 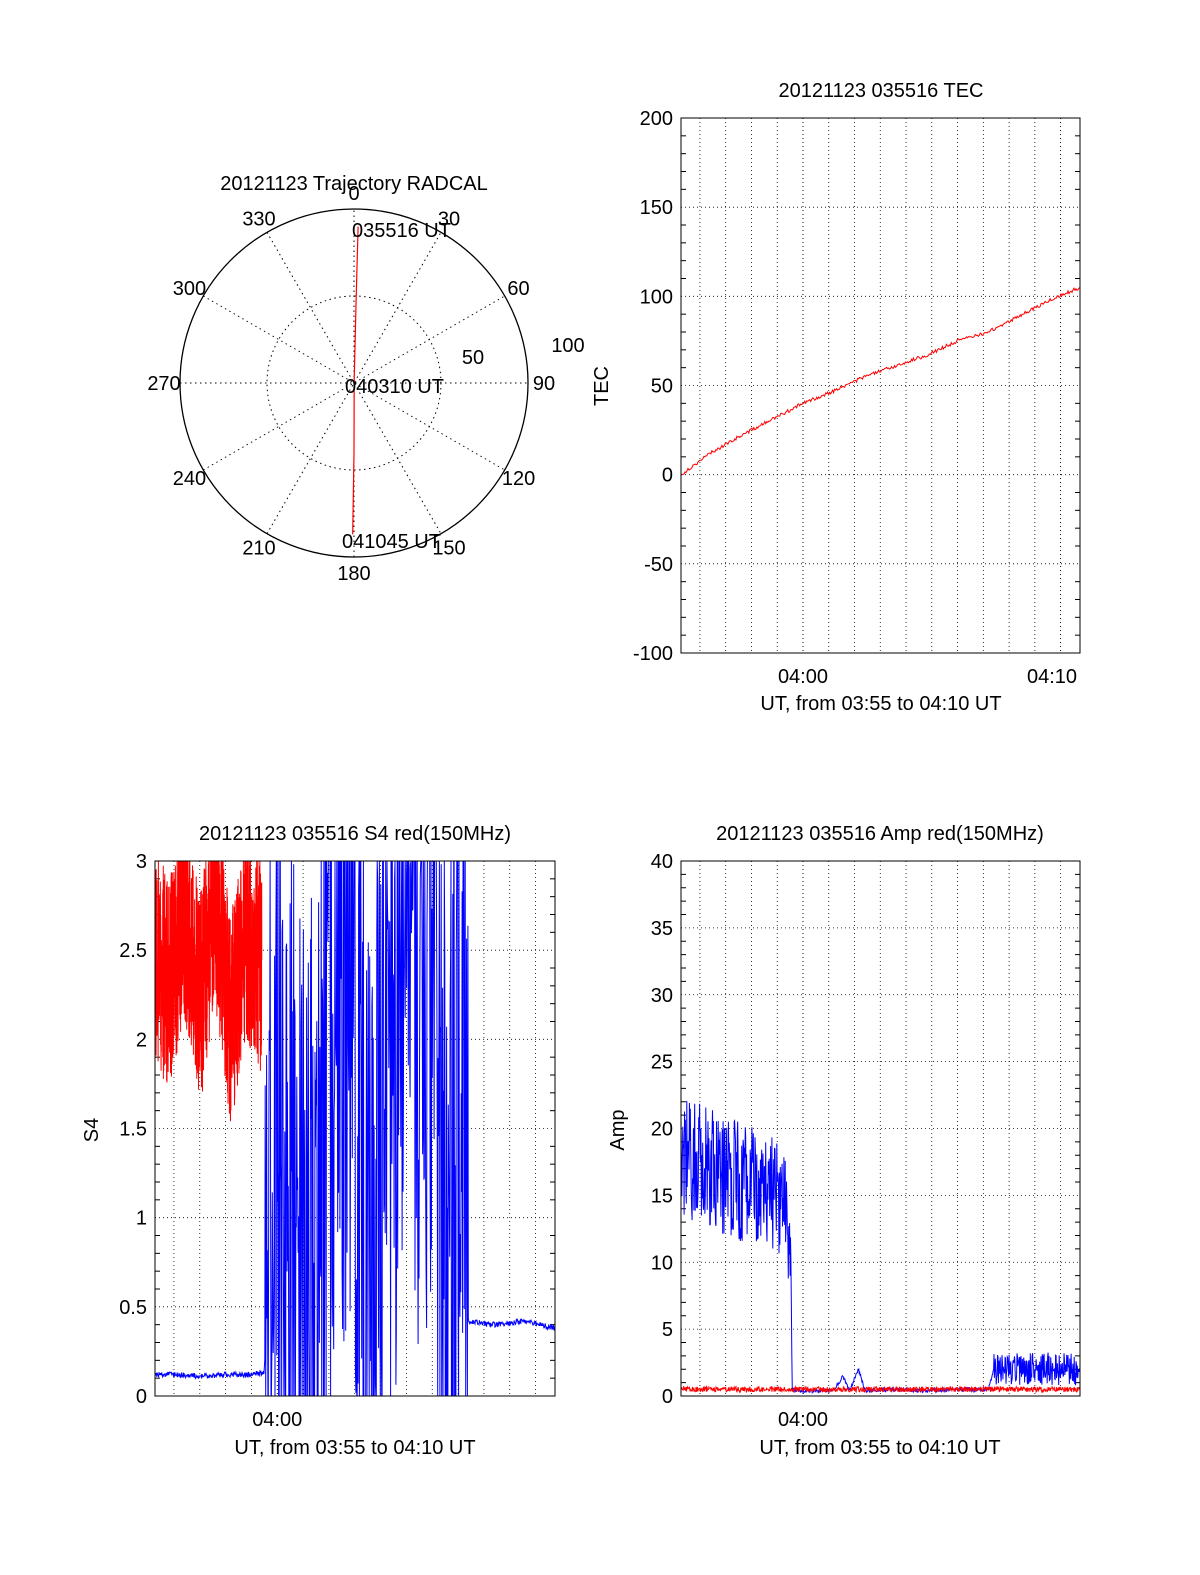 What do you see at coordinates (662, 1063) in the screenshot?
I see `y-tick-label: 25` at bounding box center [662, 1063].